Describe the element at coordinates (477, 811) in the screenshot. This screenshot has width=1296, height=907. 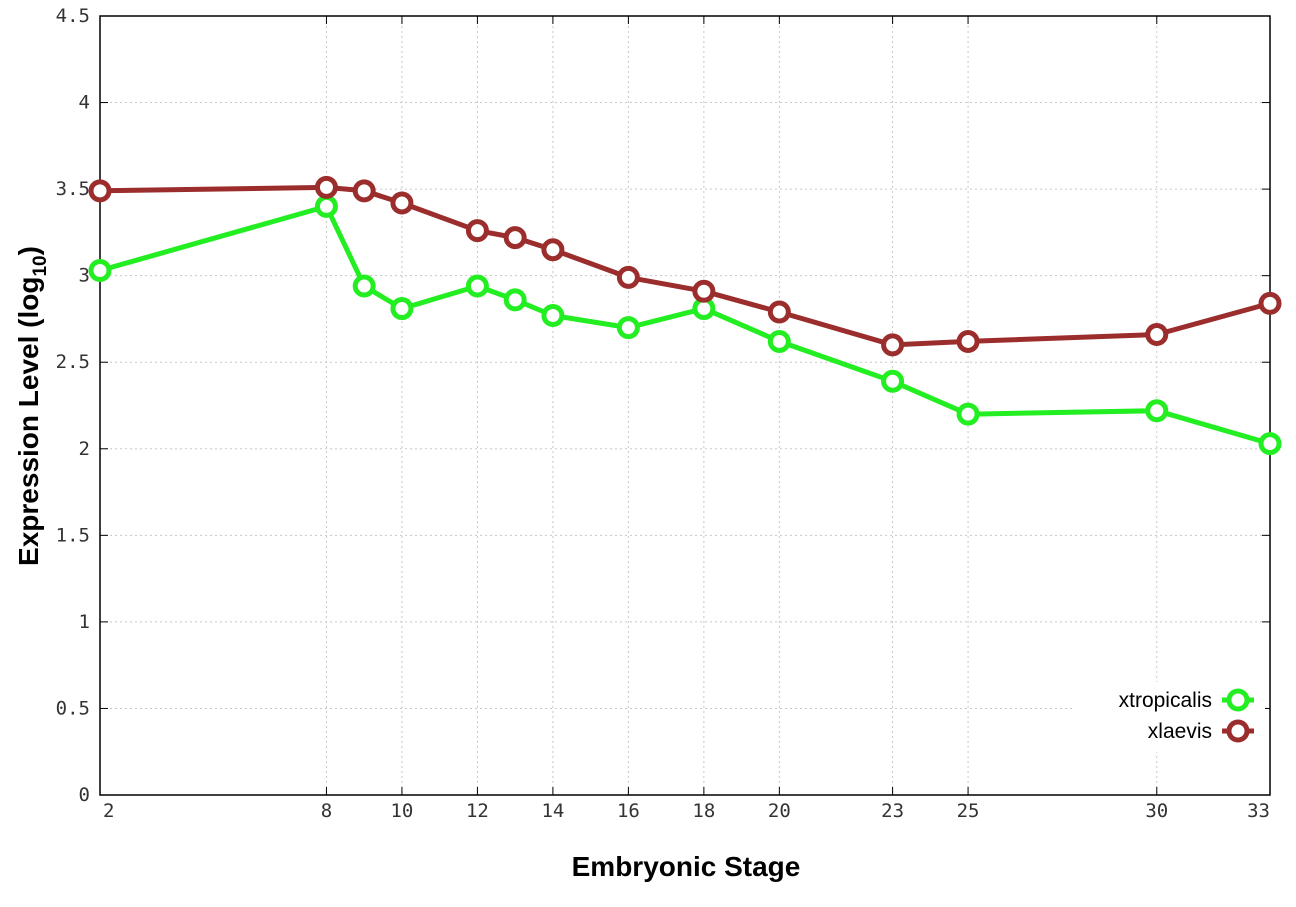
I see `x-tick-label: 12` at that location.